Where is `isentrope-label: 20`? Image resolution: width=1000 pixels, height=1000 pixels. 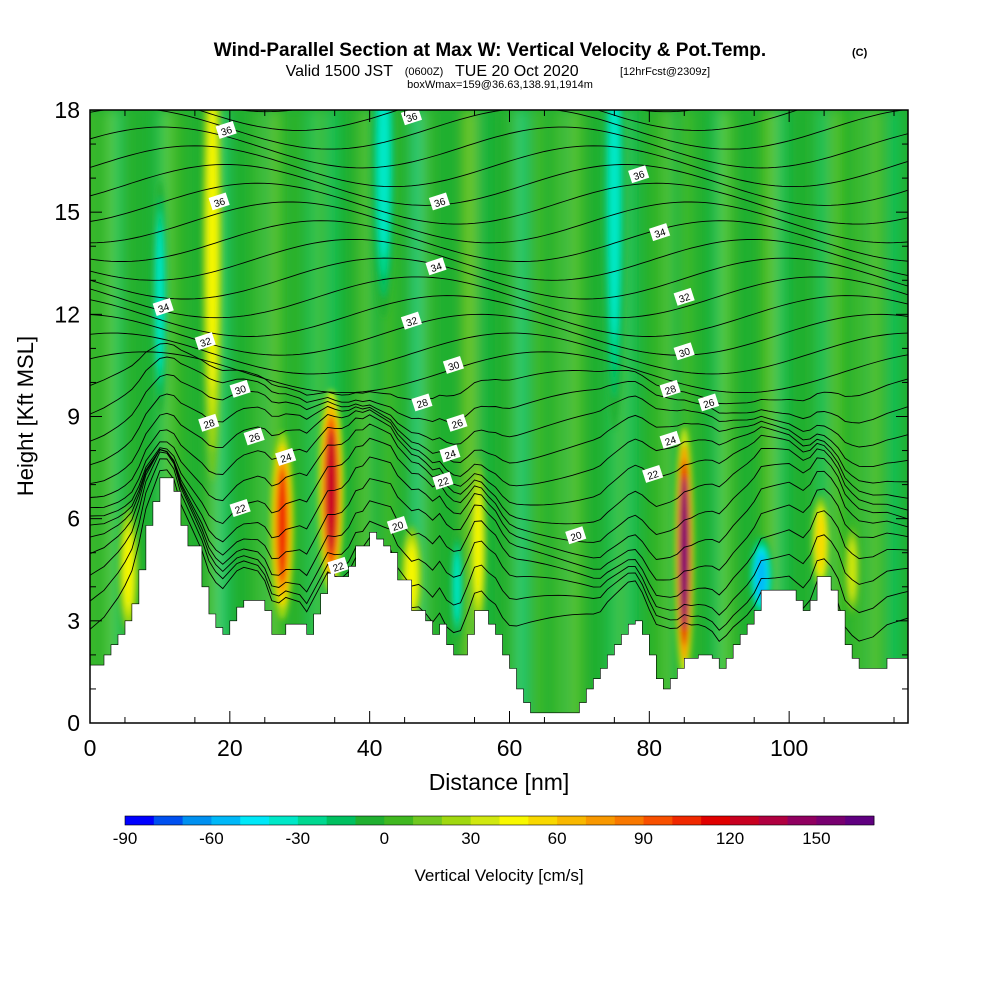
isentrope-label: 20 is located at coordinates (576, 535).